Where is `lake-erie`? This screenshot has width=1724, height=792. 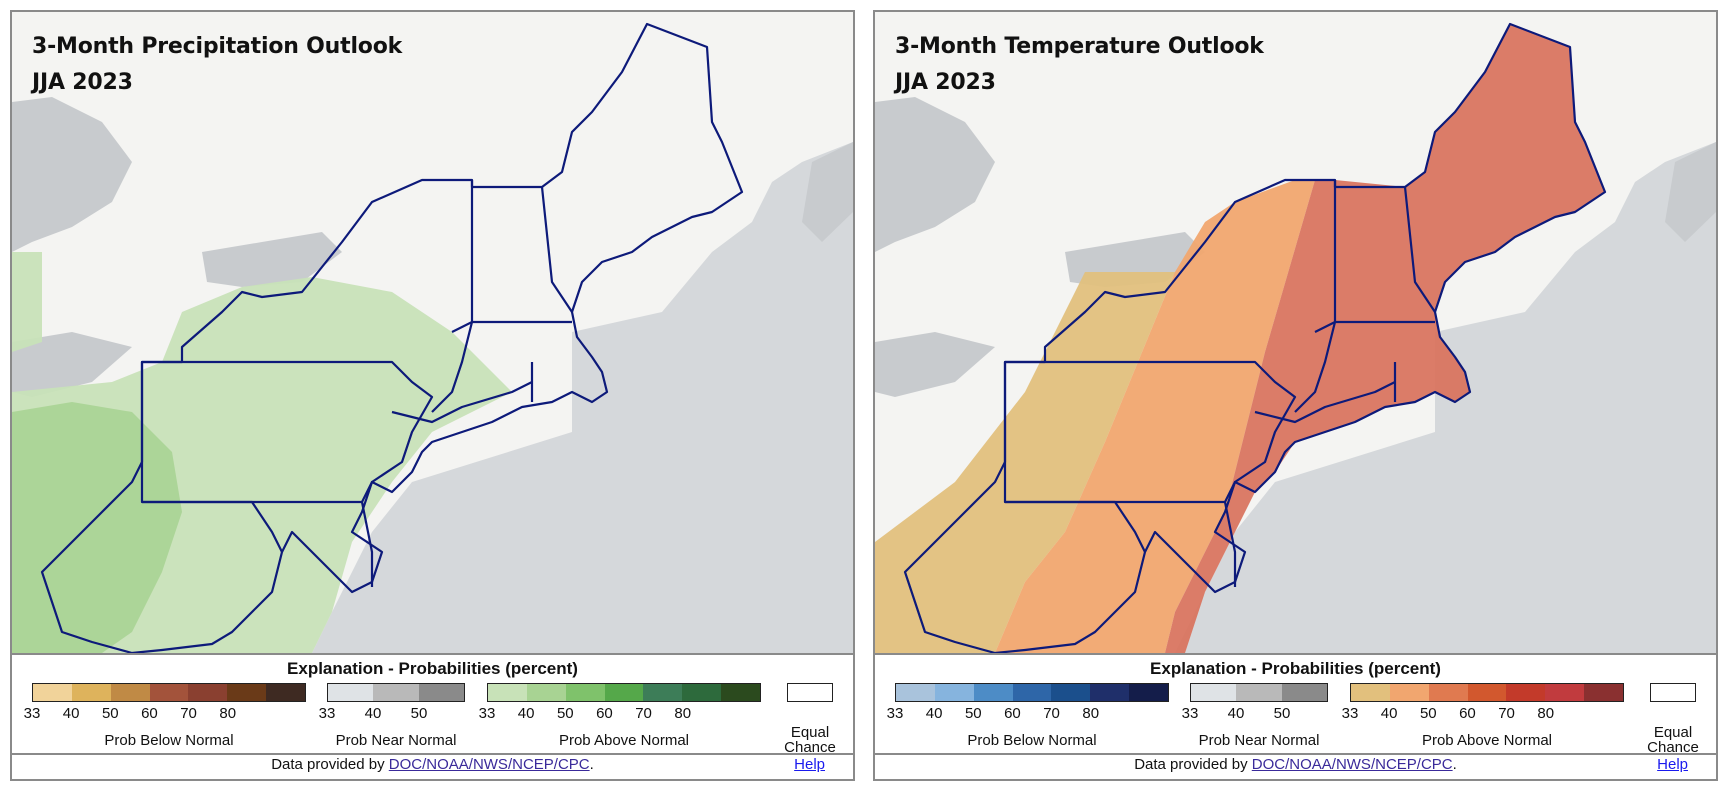 lake-erie is located at coordinates (72, 364).